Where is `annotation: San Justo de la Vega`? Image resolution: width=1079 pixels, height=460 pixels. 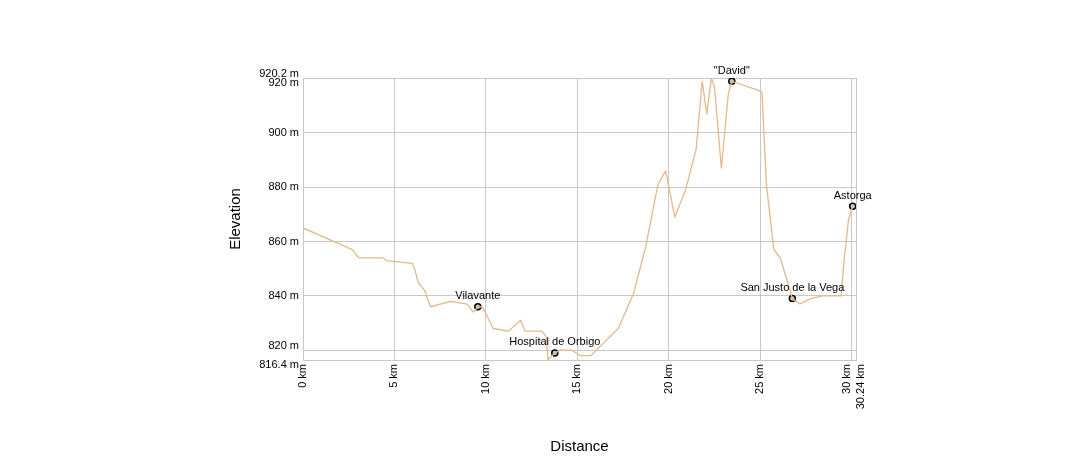
annotation: San Justo de la Vega is located at coordinates (793, 287).